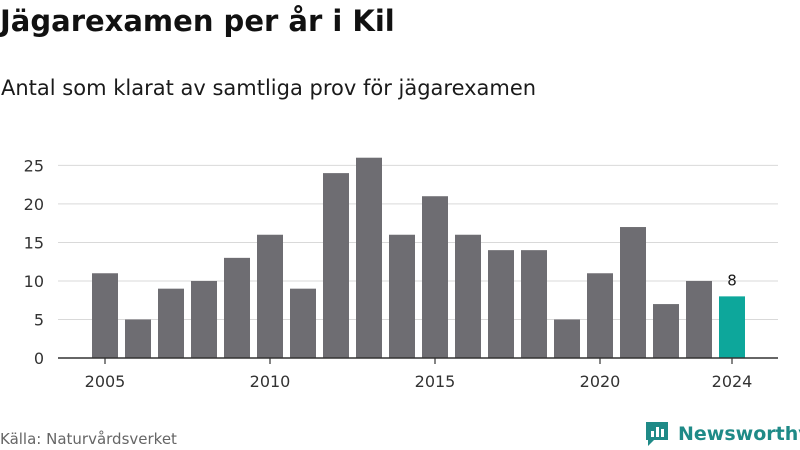 Image resolution: width=800 pixels, height=450 pixels. Describe the element at coordinates (138, 338) in the screenshot. I see `bar-2006` at that location.